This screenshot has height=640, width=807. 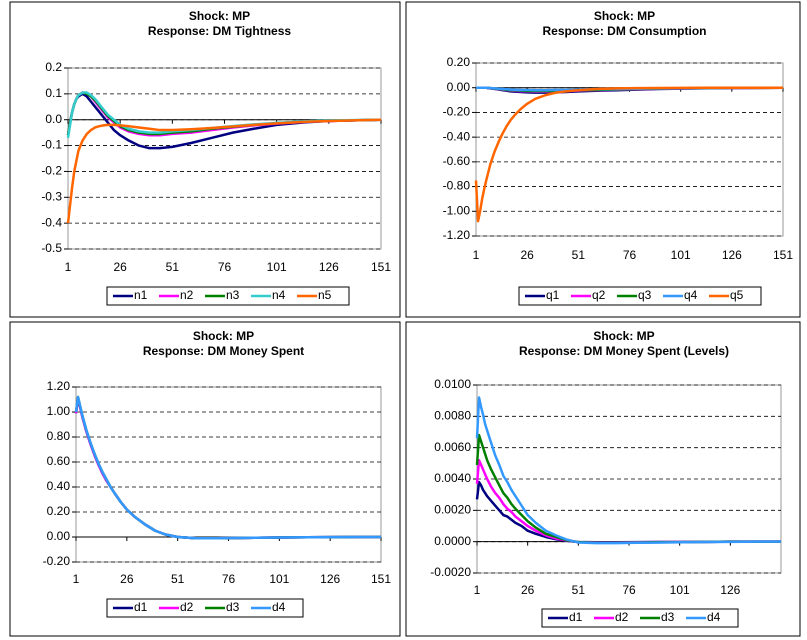 What do you see at coordinates (219, 31) in the screenshot?
I see `chart-subtitle: Response: DM Tightness` at bounding box center [219, 31].